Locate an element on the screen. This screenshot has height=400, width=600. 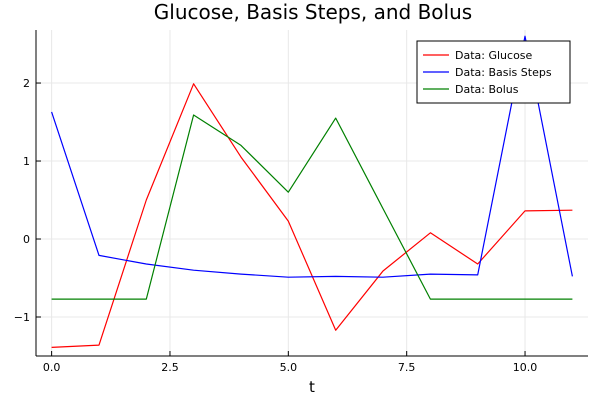
x-tick-label: 7.5 is located at coordinates (407, 367).